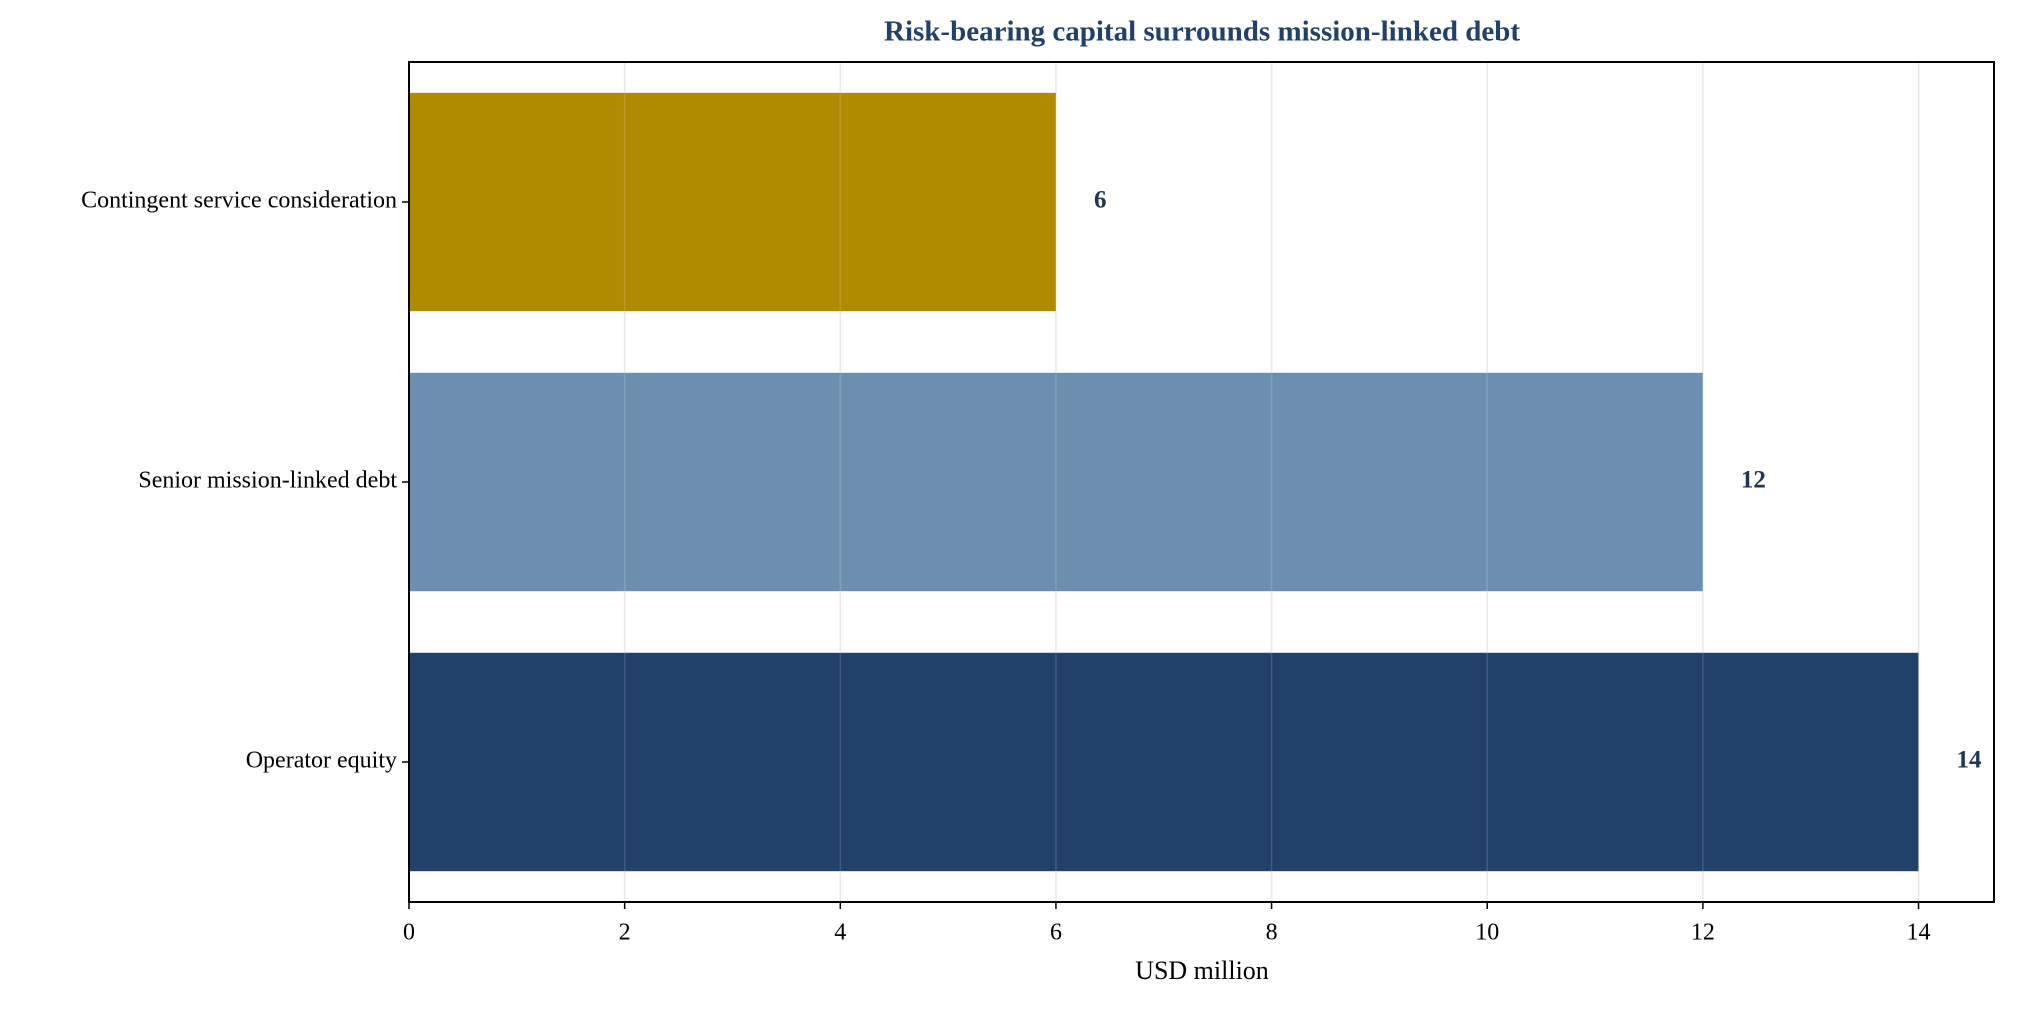 The width and height of the screenshot is (2017, 1011). Describe the element at coordinates (239, 201) in the screenshot. I see `y-tick-label: Contingent service consideration` at that location.